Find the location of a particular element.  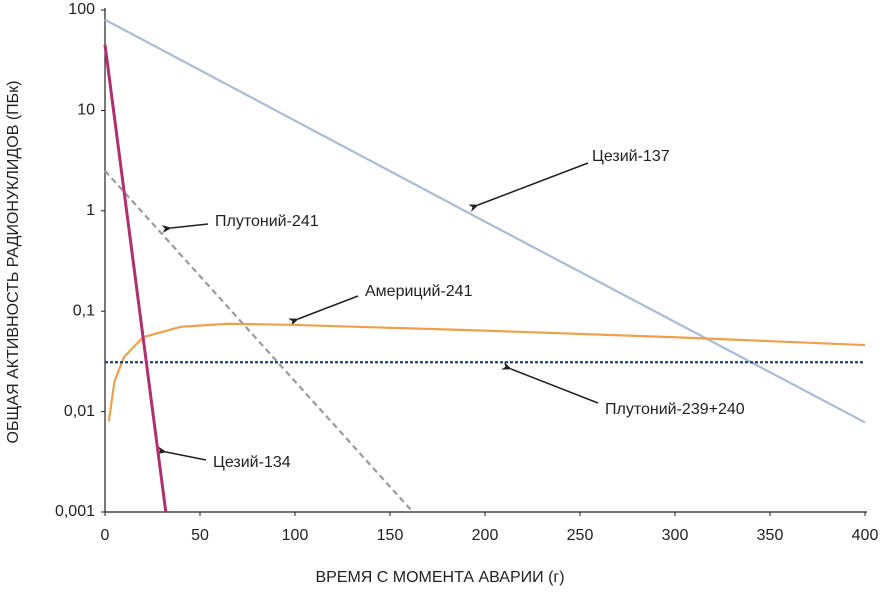

x-axis-label: ВРЕМЯ С МОМЕНТА АВАРИИ (г) is located at coordinates (439, 577).